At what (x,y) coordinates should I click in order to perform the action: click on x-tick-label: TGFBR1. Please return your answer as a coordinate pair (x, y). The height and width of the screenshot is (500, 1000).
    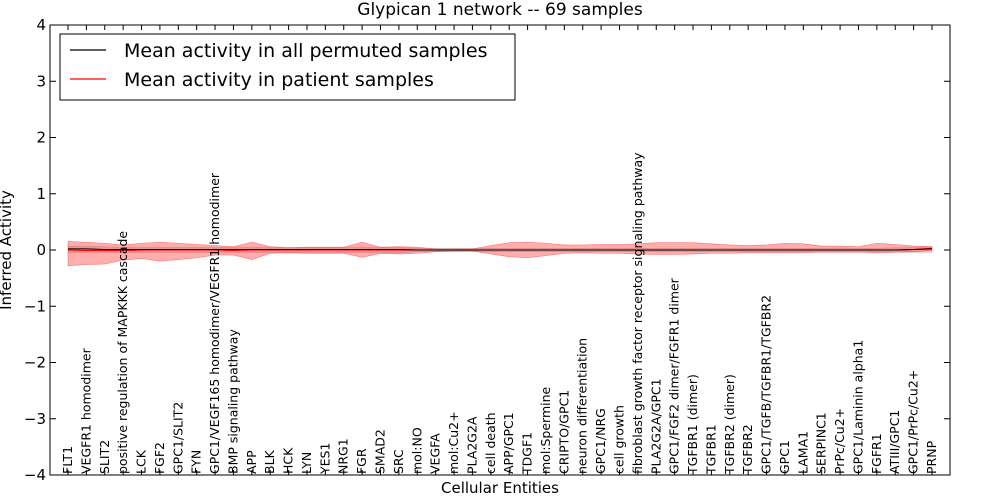
    Looking at the image, I should click on (710, 449).